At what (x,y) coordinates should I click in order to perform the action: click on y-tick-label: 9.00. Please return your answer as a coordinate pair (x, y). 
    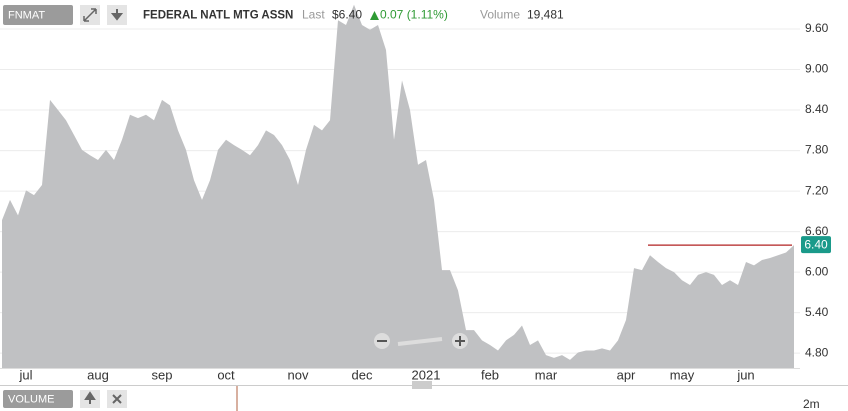
    Looking at the image, I should click on (817, 69).